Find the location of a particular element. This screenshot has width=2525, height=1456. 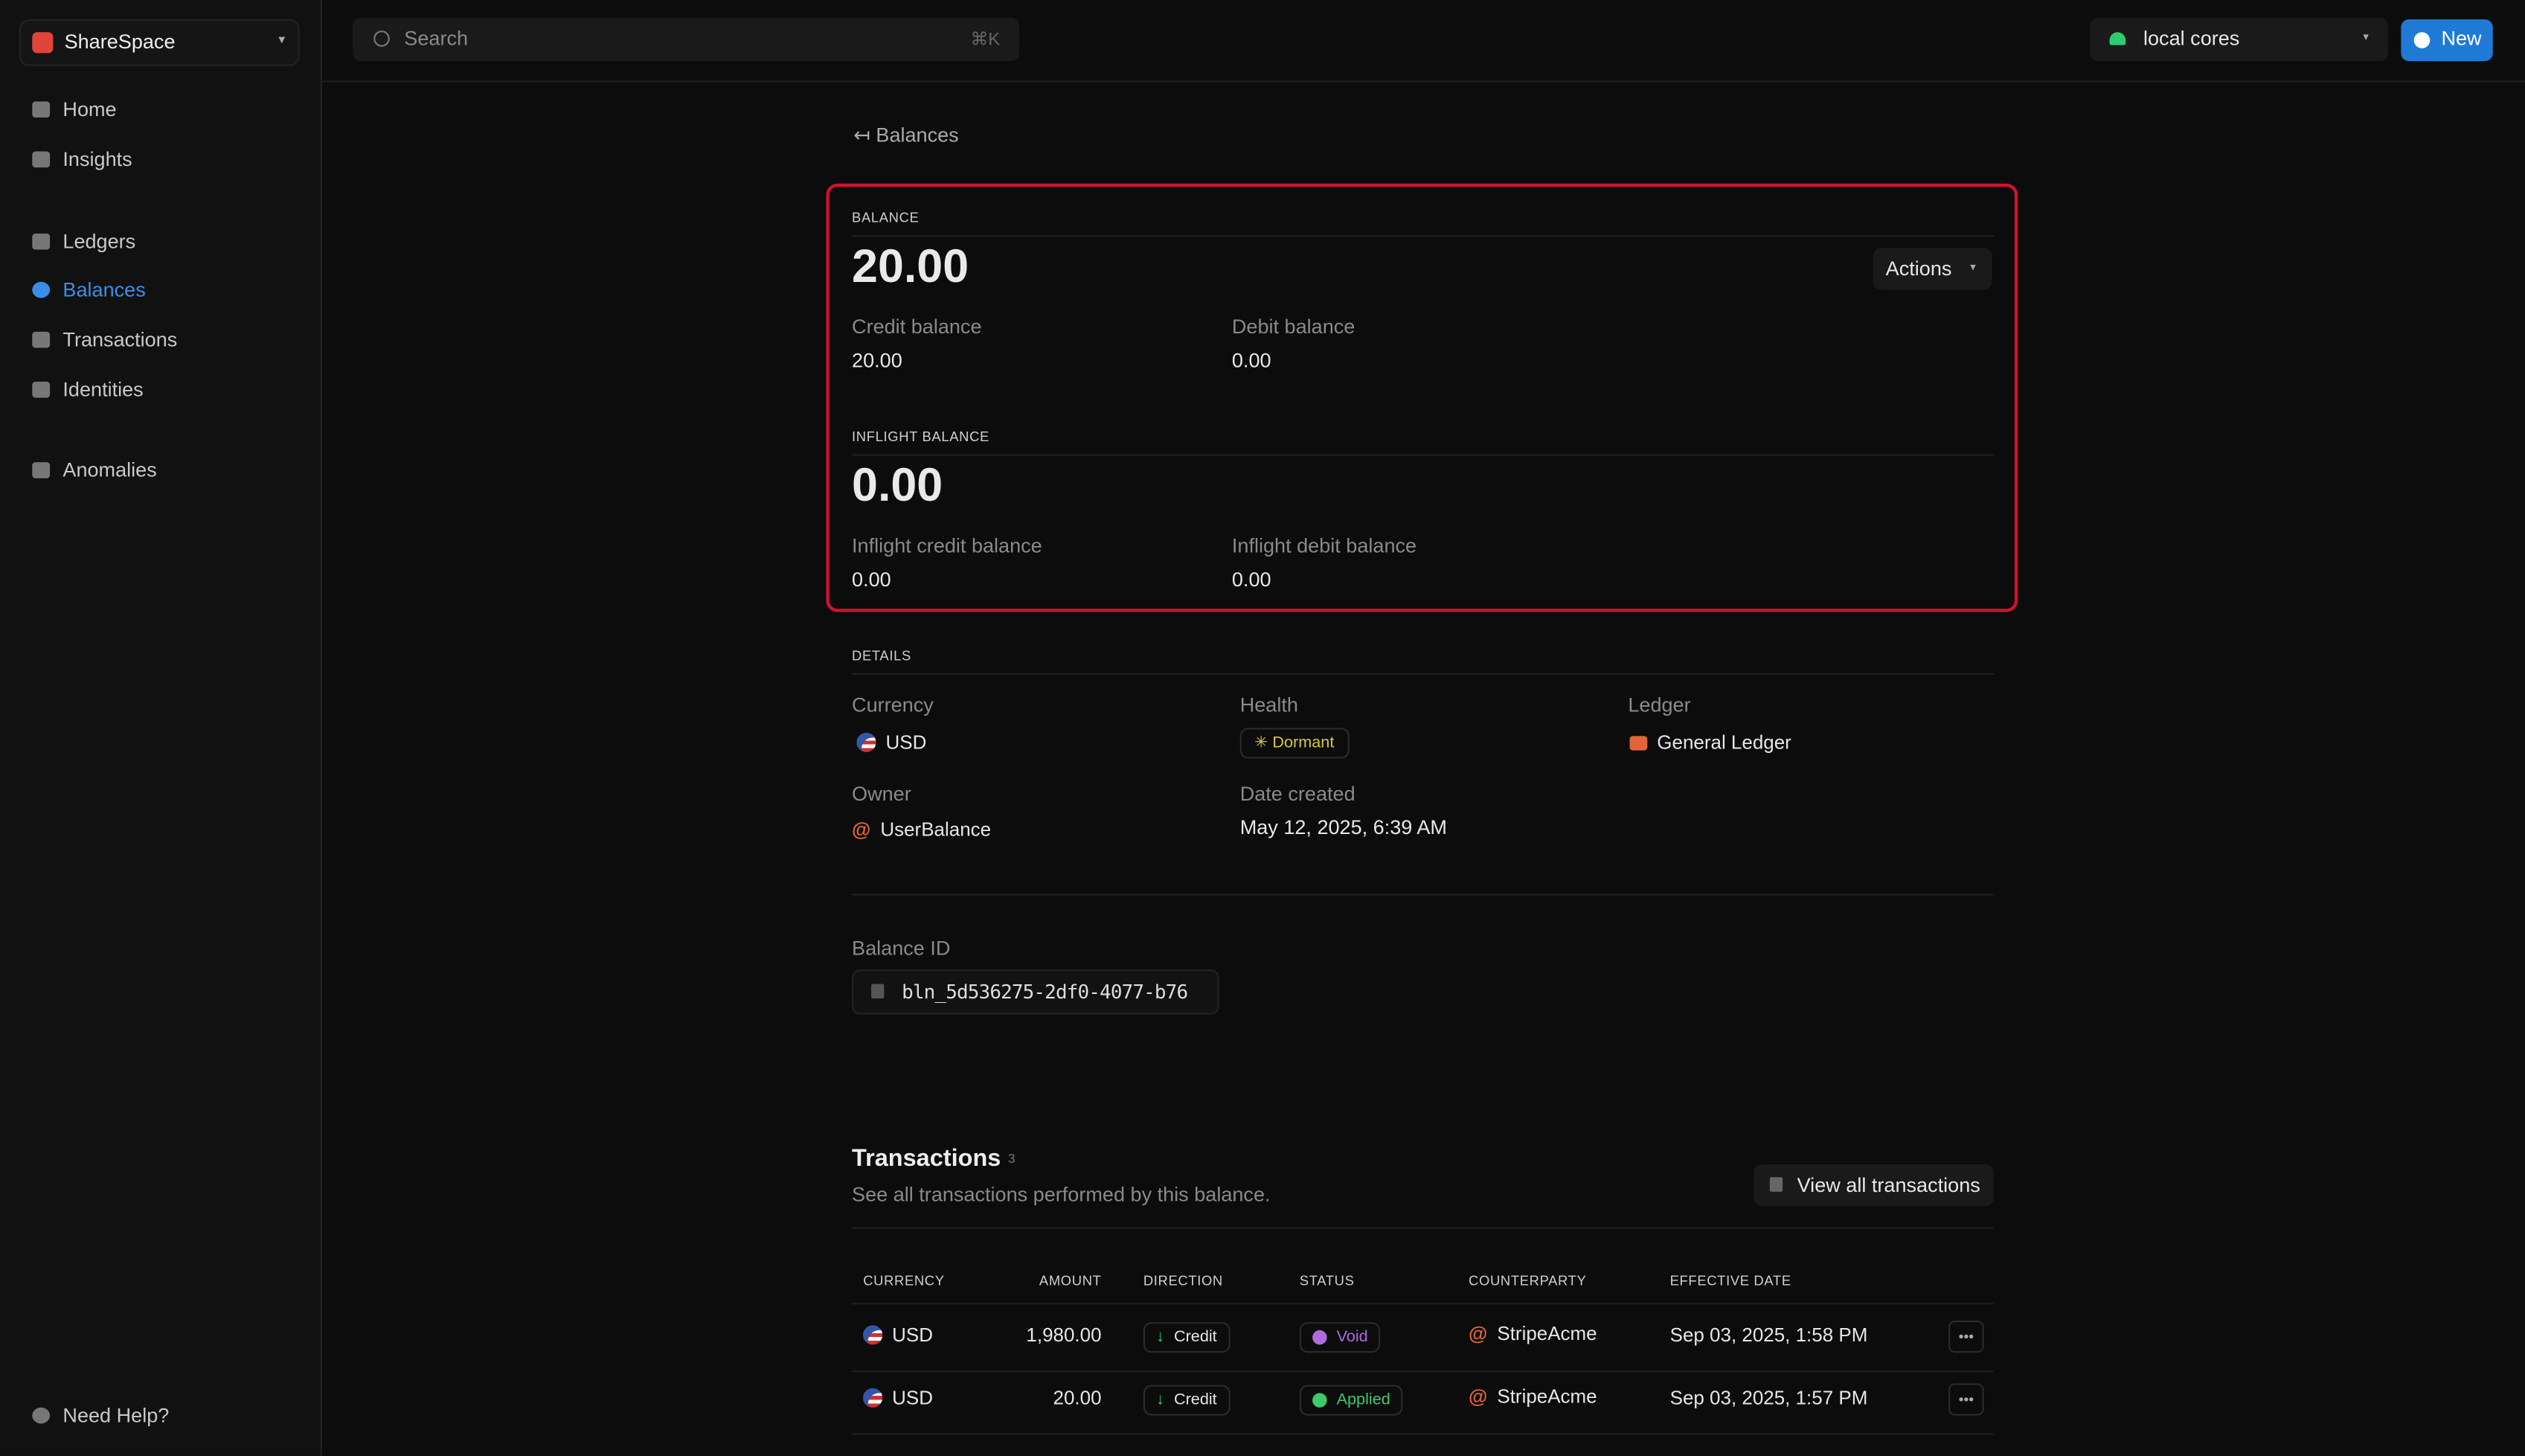

cell-amount: 20.00 is located at coordinates (1078, 1397).